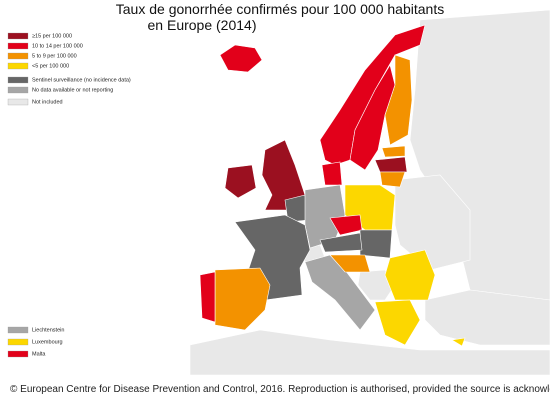 Image resolution: width=550 pixels, height=405 pixels. What do you see at coordinates (39, 354) in the screenshot?
I see `legend-label: Malta` at bounding box center [39, 354].